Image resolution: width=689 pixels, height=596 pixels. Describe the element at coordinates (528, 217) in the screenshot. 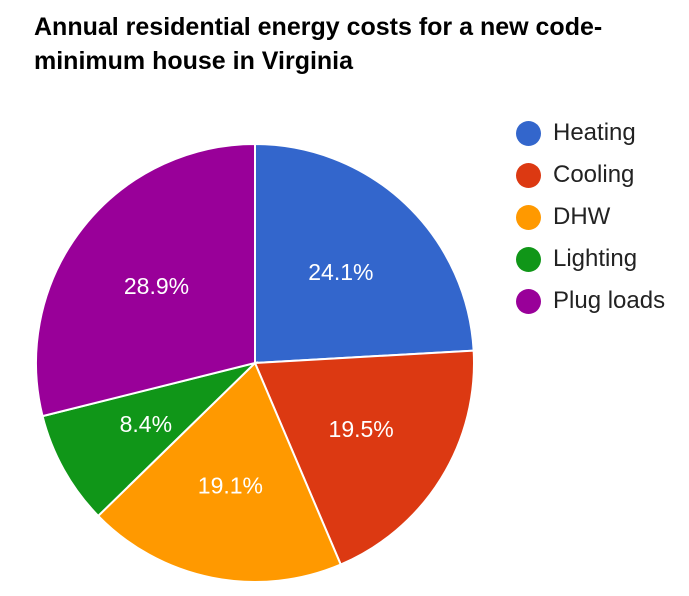

I see `legend-swatch-dhw` at that location.